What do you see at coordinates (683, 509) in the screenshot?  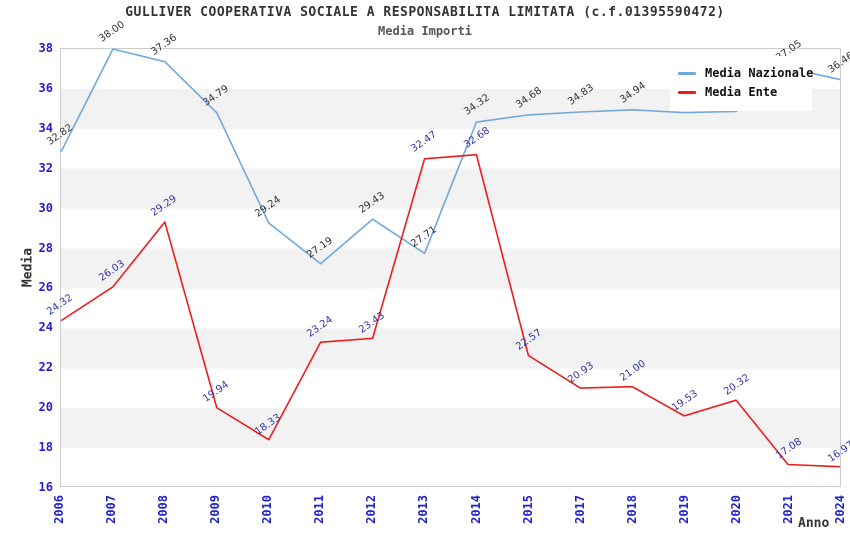 I see `x-tick-label: 2019` at bounding box center [683, 509].